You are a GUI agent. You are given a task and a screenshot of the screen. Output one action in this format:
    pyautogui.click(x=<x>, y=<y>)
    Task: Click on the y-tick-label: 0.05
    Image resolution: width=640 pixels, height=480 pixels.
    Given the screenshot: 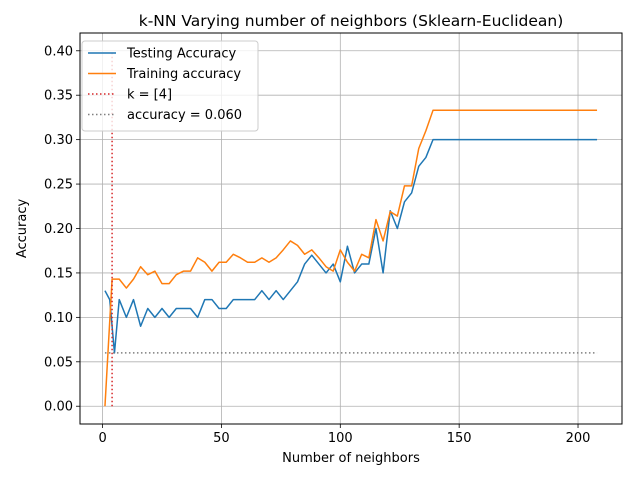 What is the action you would take?
    pyautogui.click(x=58, y=362)
    